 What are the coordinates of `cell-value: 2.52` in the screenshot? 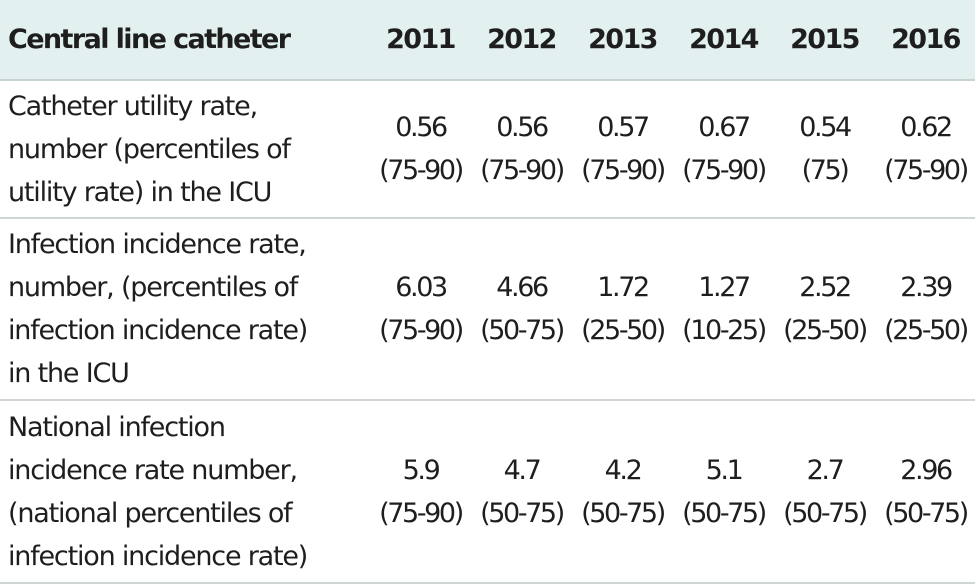 It's located at (825, 287).